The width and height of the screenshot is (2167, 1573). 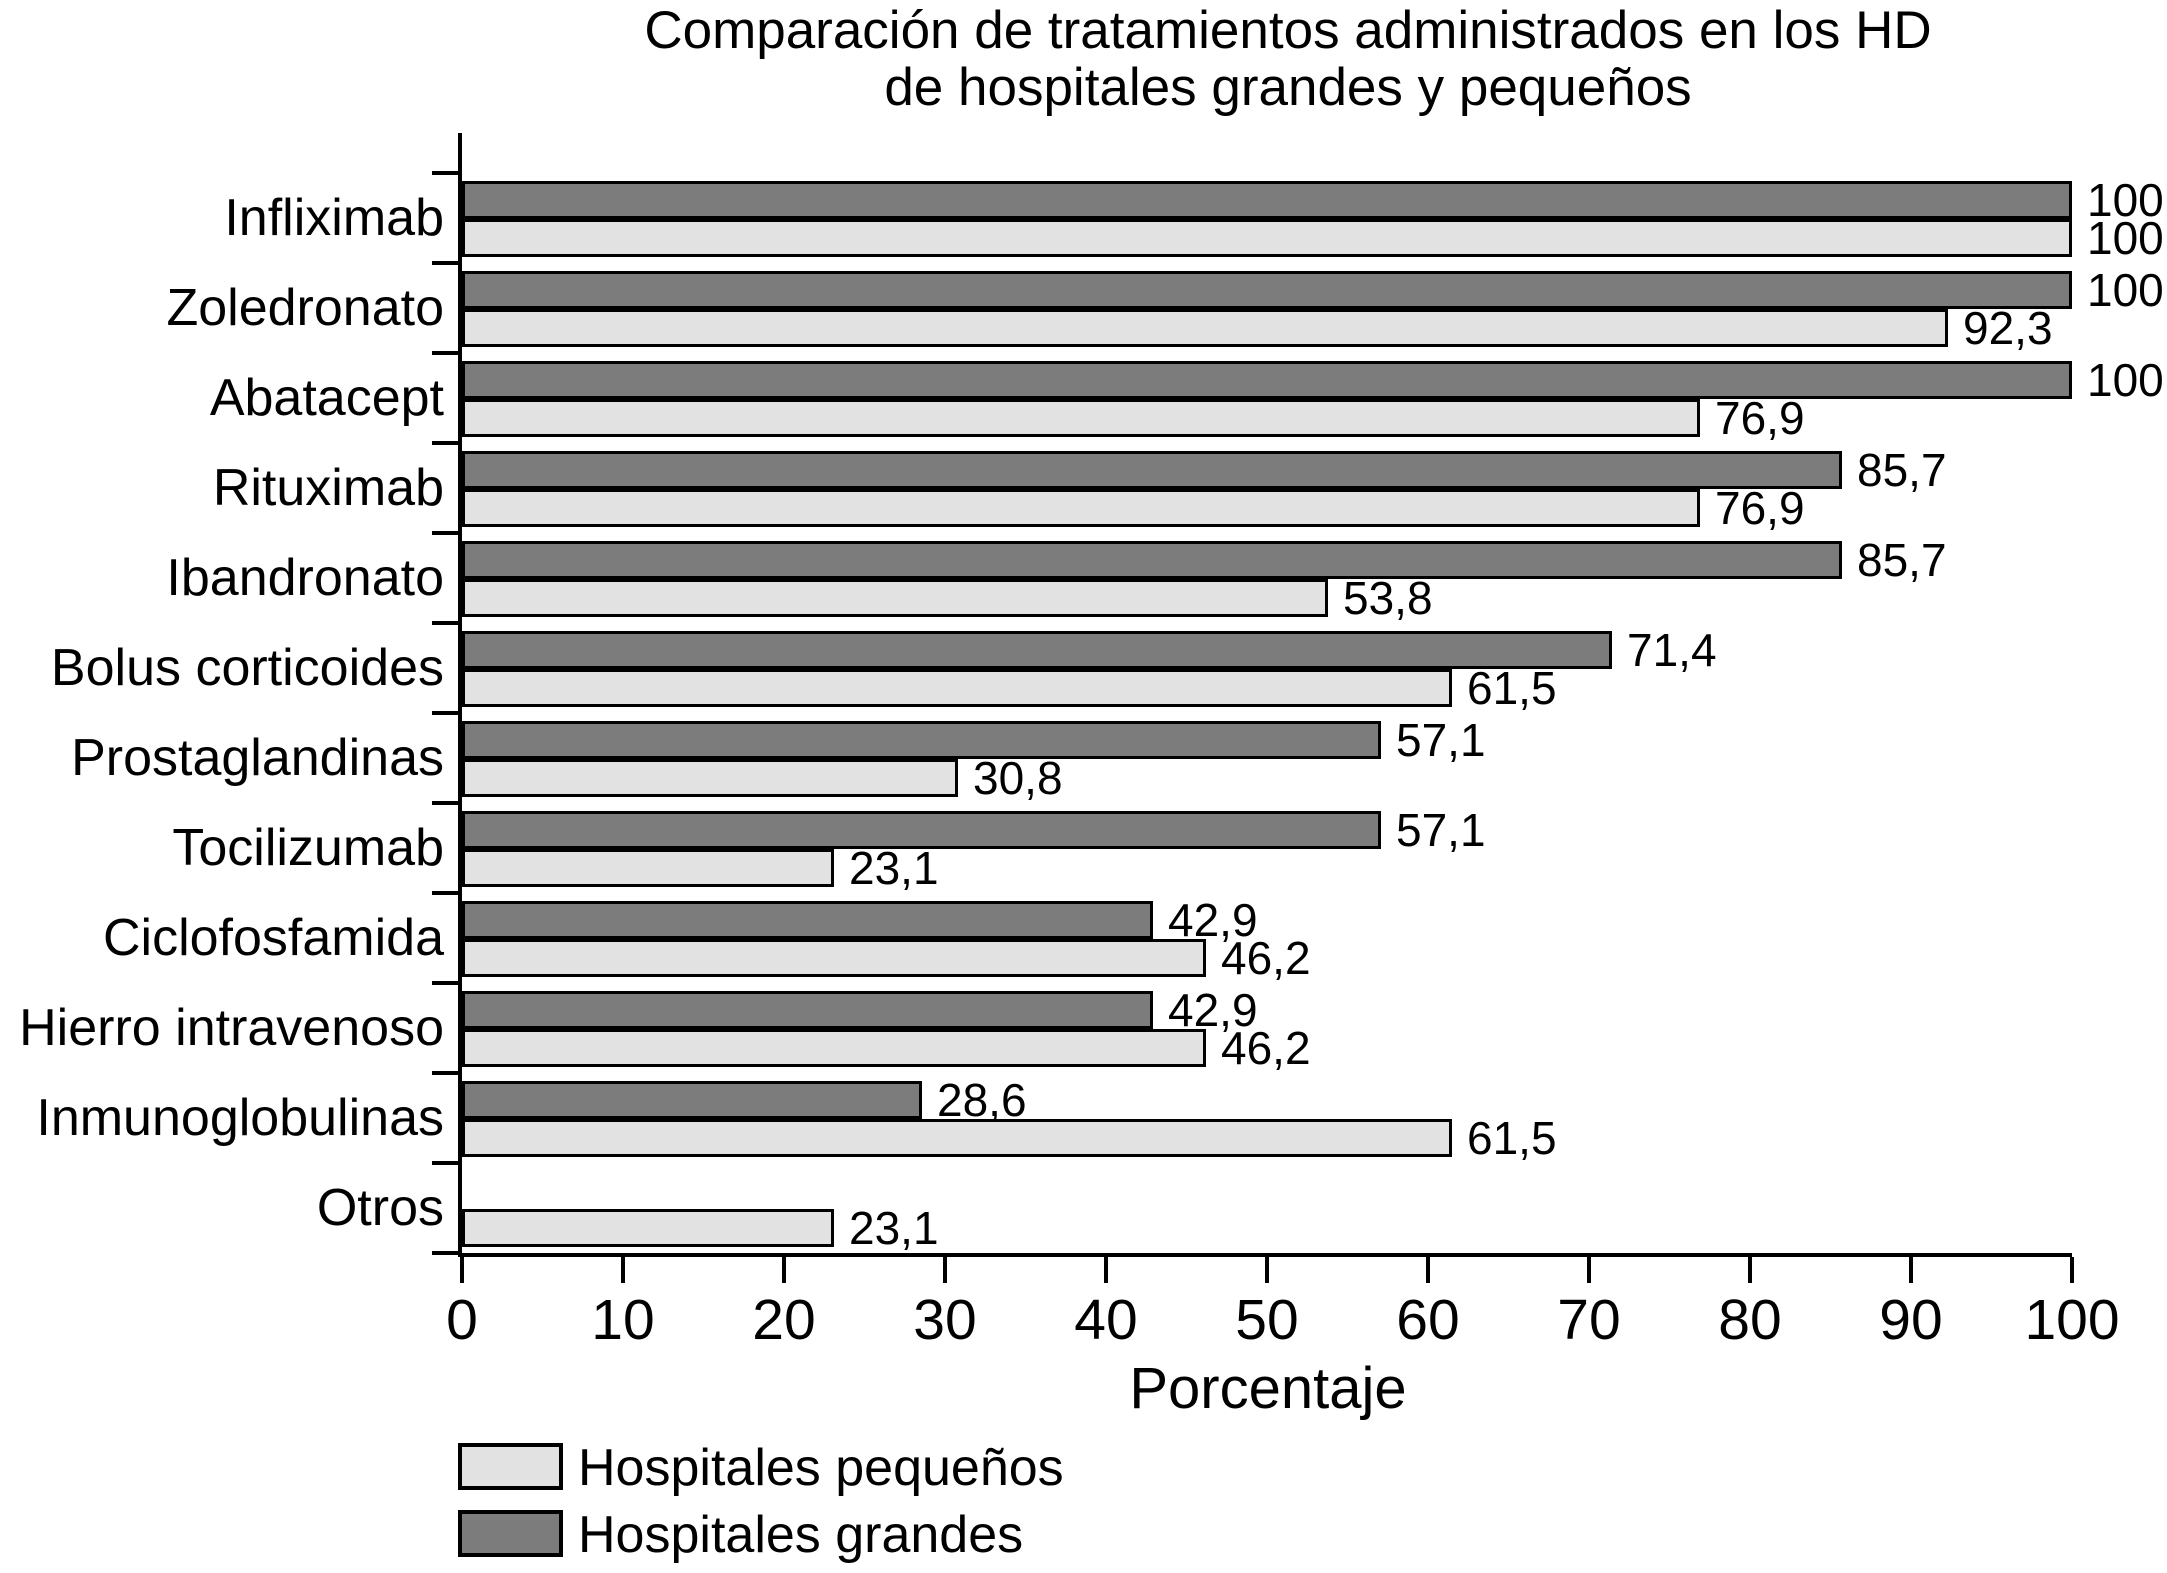 What do you see at coordinates (1512, 1138) in the screenshot?
I see `value-label-hospitales-pequenos-inmunoglobulinas: 61,5` at bounding box center [1512, 1138].